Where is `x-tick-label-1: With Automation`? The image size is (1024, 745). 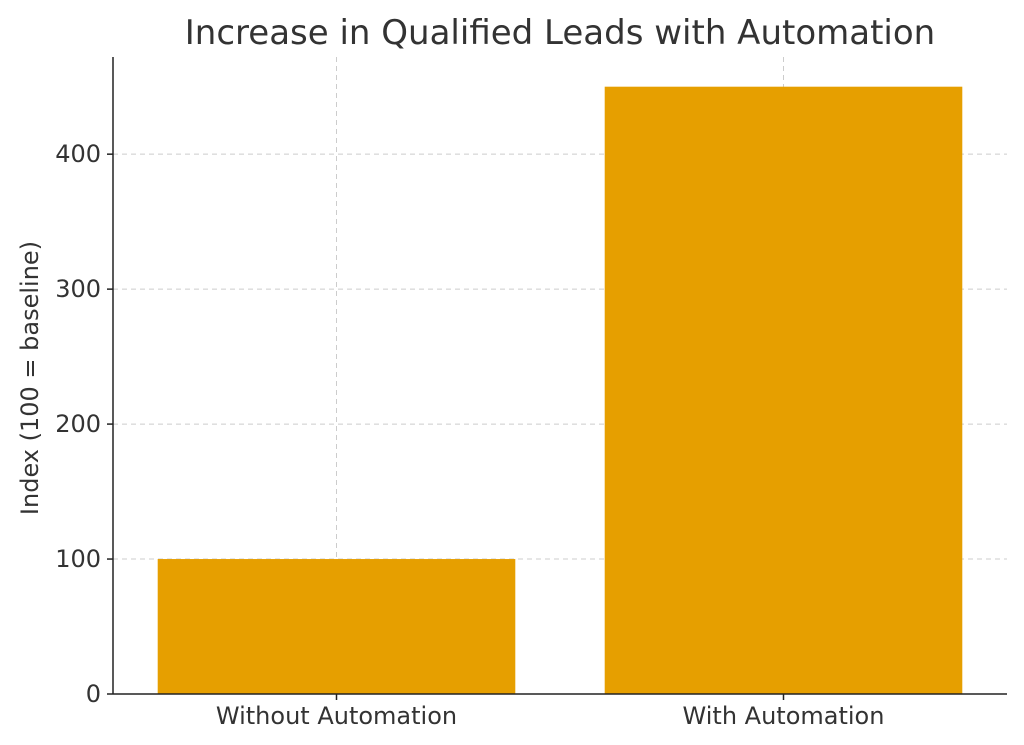 x-tick-label-1: With Automation is located at coordinates (784, 716).